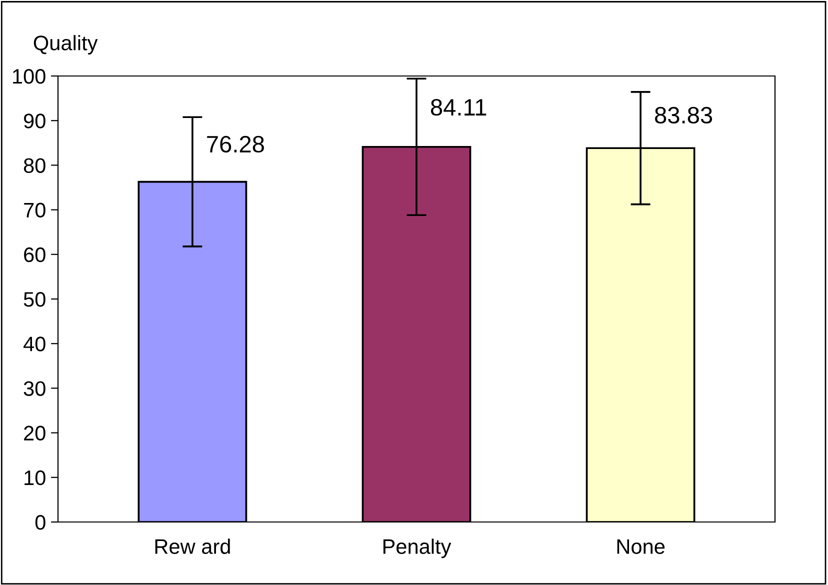  What do you see at coordinates (35, 121) in the screenshot?
I see `y-tick-label: 90` at bounding box center [35, 121].